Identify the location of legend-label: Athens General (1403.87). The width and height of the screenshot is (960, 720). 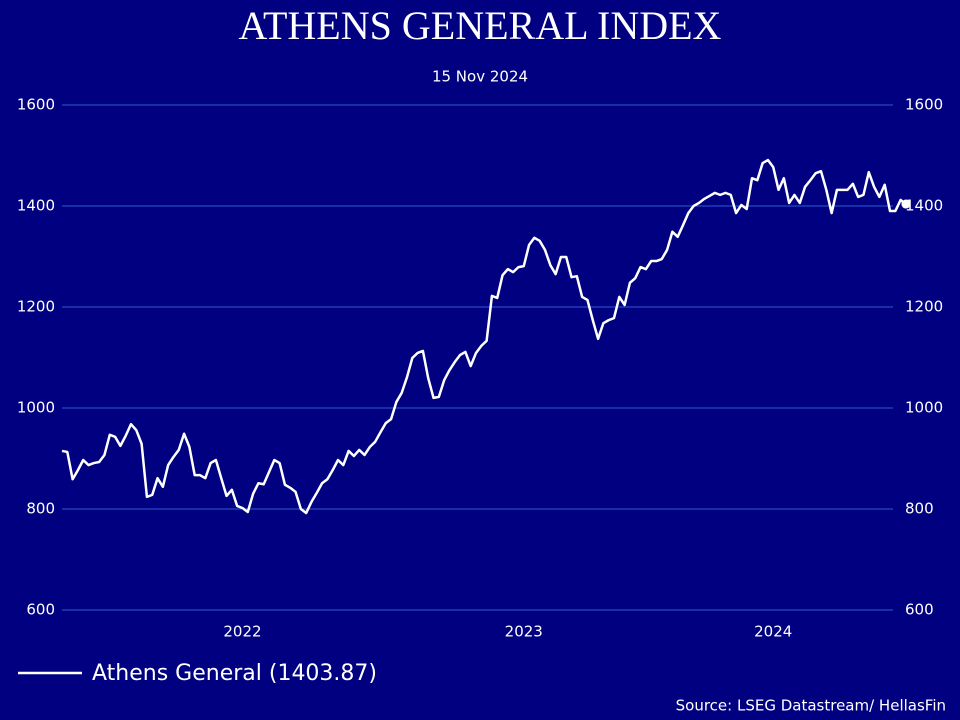
(234, 673).